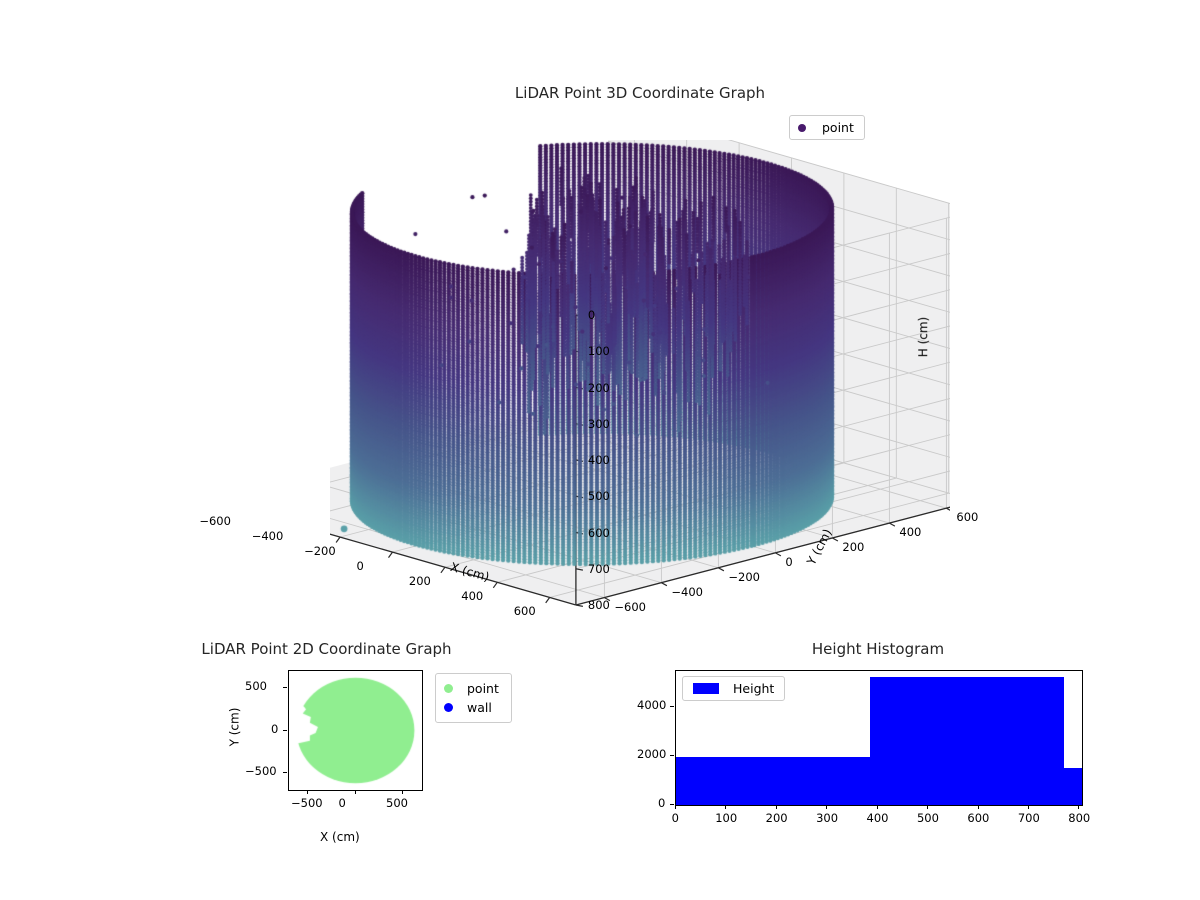  Describe the element at coordinates (754, 688) in the screenshot. I see `legend-height-label: Height` at that location.